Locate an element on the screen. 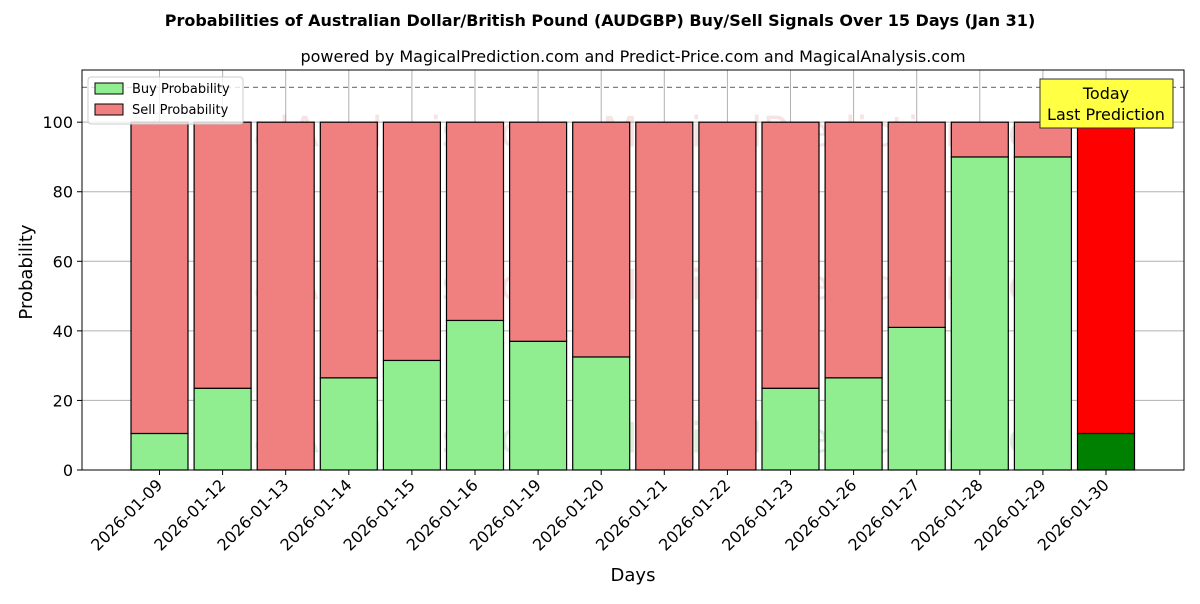  legend-box is located at coordinates (165, 100).